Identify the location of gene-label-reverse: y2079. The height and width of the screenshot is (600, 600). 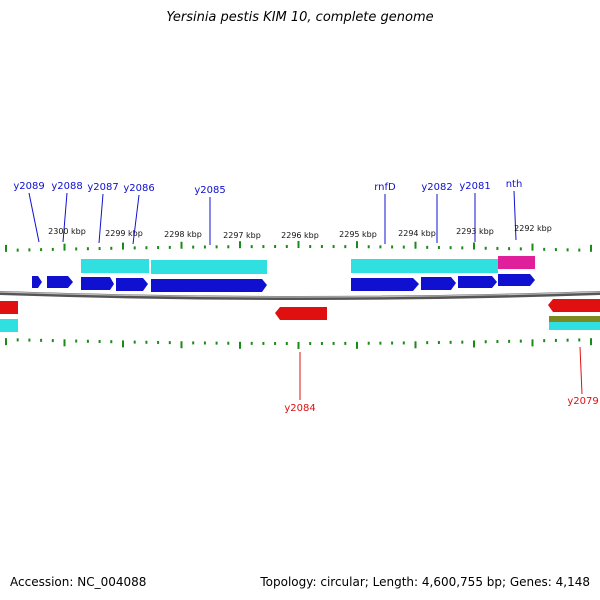
(582, 401).